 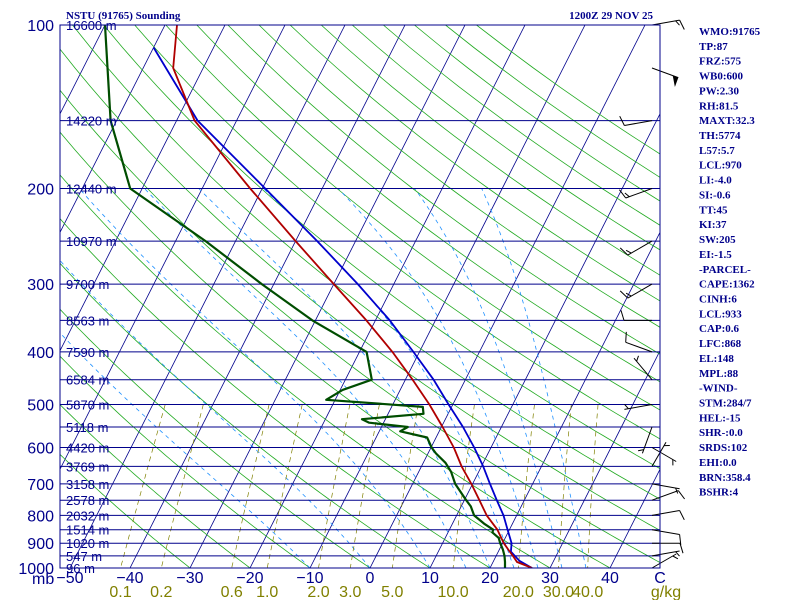 What do you see at coordinates (40, 516) in the screenshot?
I see `pressure-tick-label: 800` at bounding box center [40, 516].